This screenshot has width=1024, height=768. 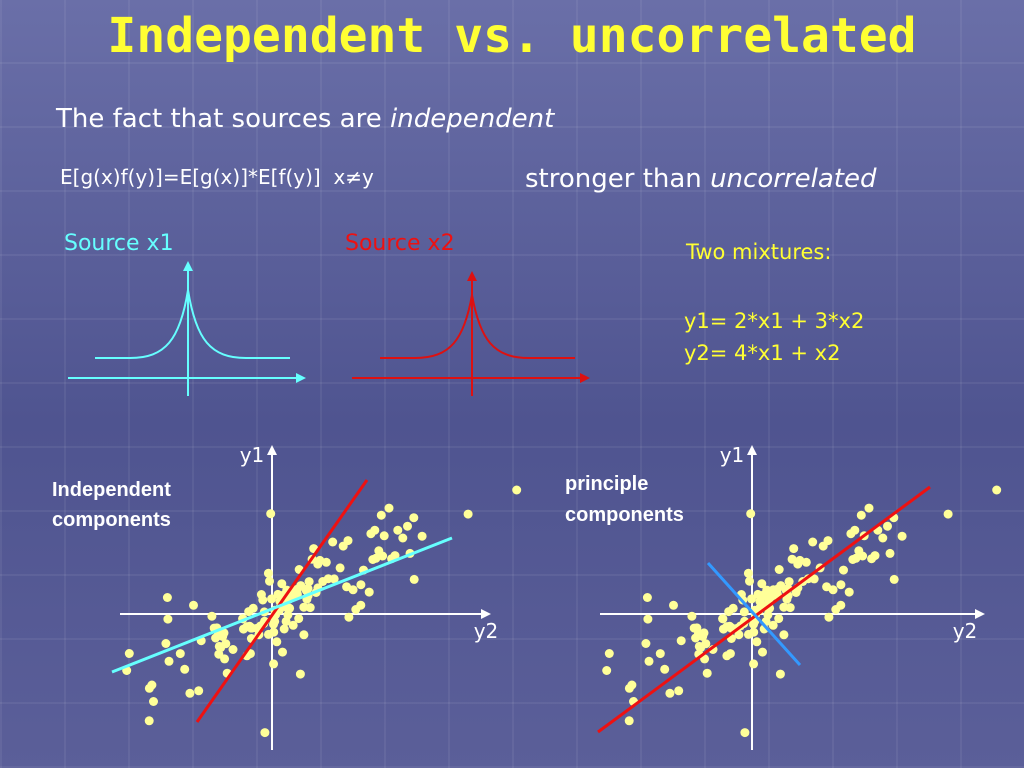 What do you see at coordinates (471, 333) in the screenshot?
I see `source-x2` at bounding box center [471, 333].